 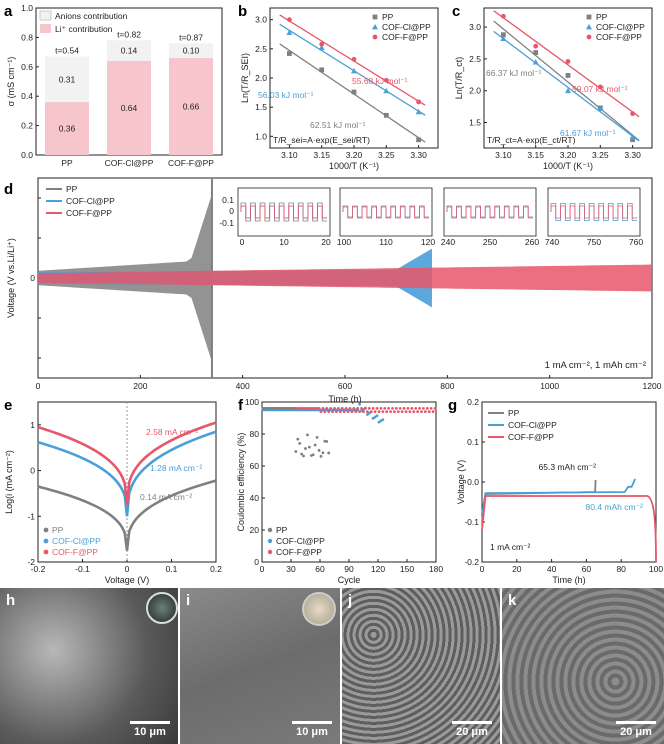 I want to click on activation-energy-label: 62.51 kJ mol⁻¹, so click(x=338, y=125).